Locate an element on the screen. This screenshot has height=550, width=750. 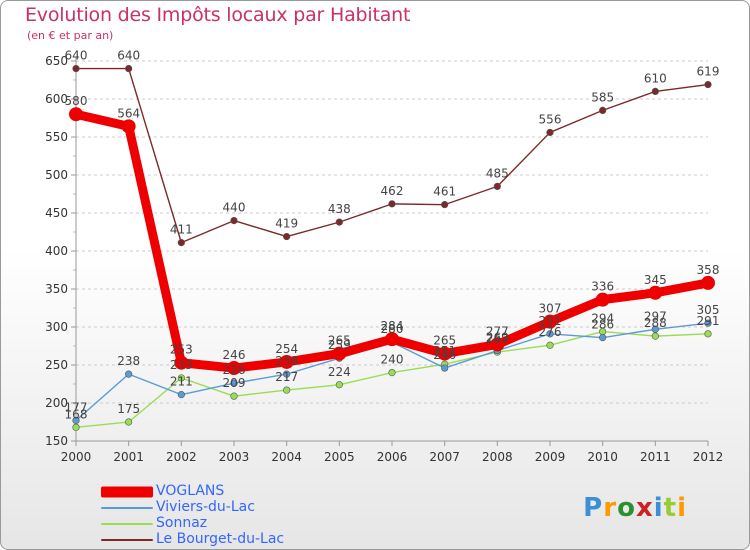
data-label: 224 is located at coordinates (339, 372).